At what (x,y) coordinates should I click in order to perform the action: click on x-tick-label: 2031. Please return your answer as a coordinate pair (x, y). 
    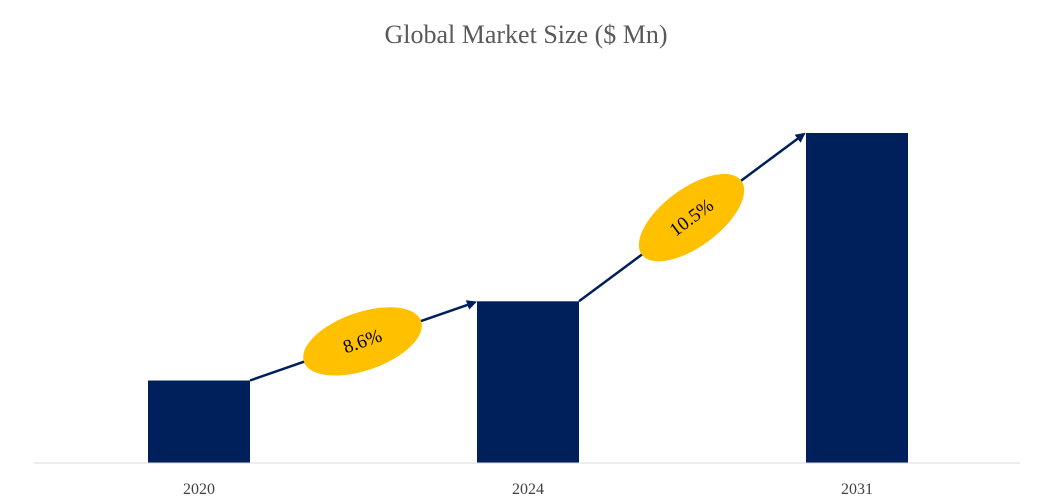
    Looking at the image, I should click on (857, 489).